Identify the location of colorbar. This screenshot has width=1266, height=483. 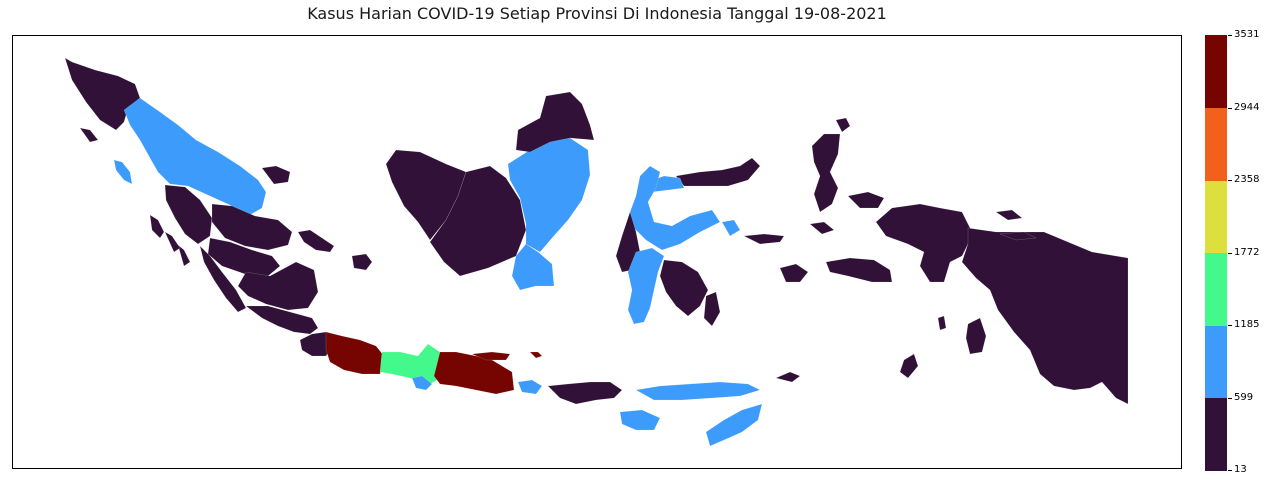
(1216, 253).